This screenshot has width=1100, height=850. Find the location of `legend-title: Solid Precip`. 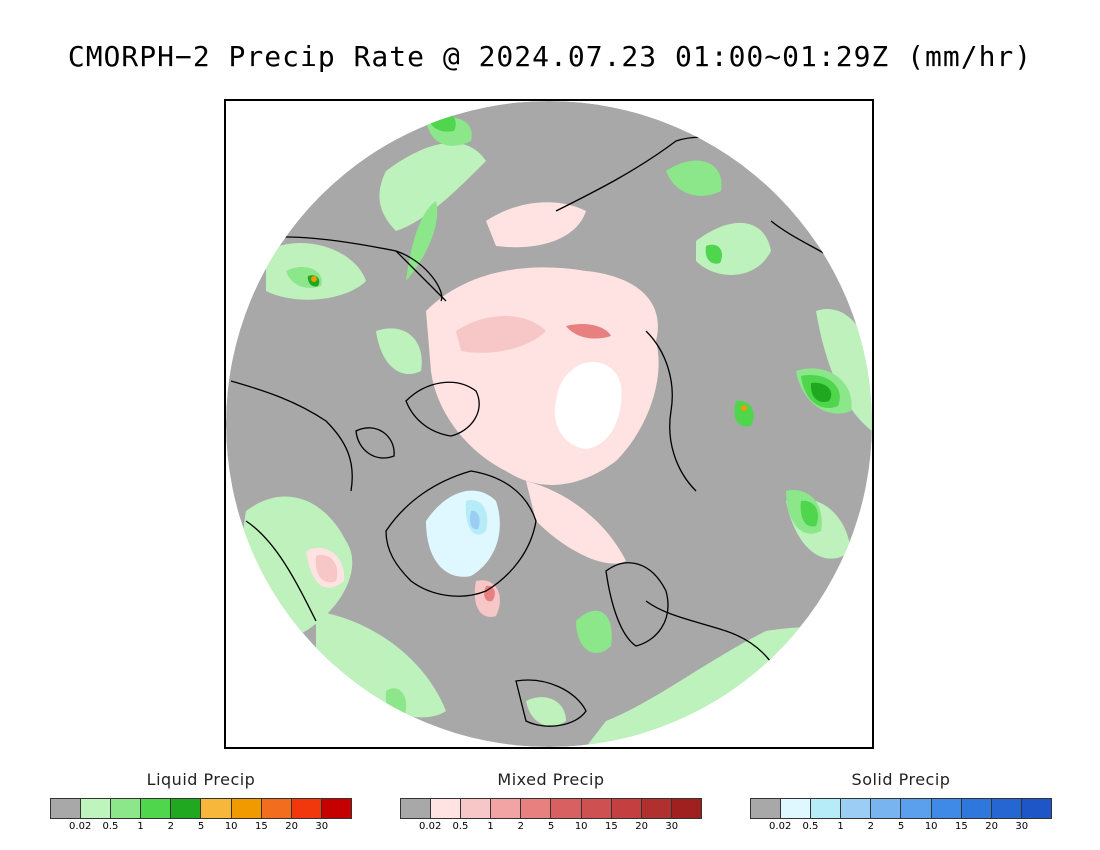

legend-title: Solid Precip is located at coordinates (901, 779).